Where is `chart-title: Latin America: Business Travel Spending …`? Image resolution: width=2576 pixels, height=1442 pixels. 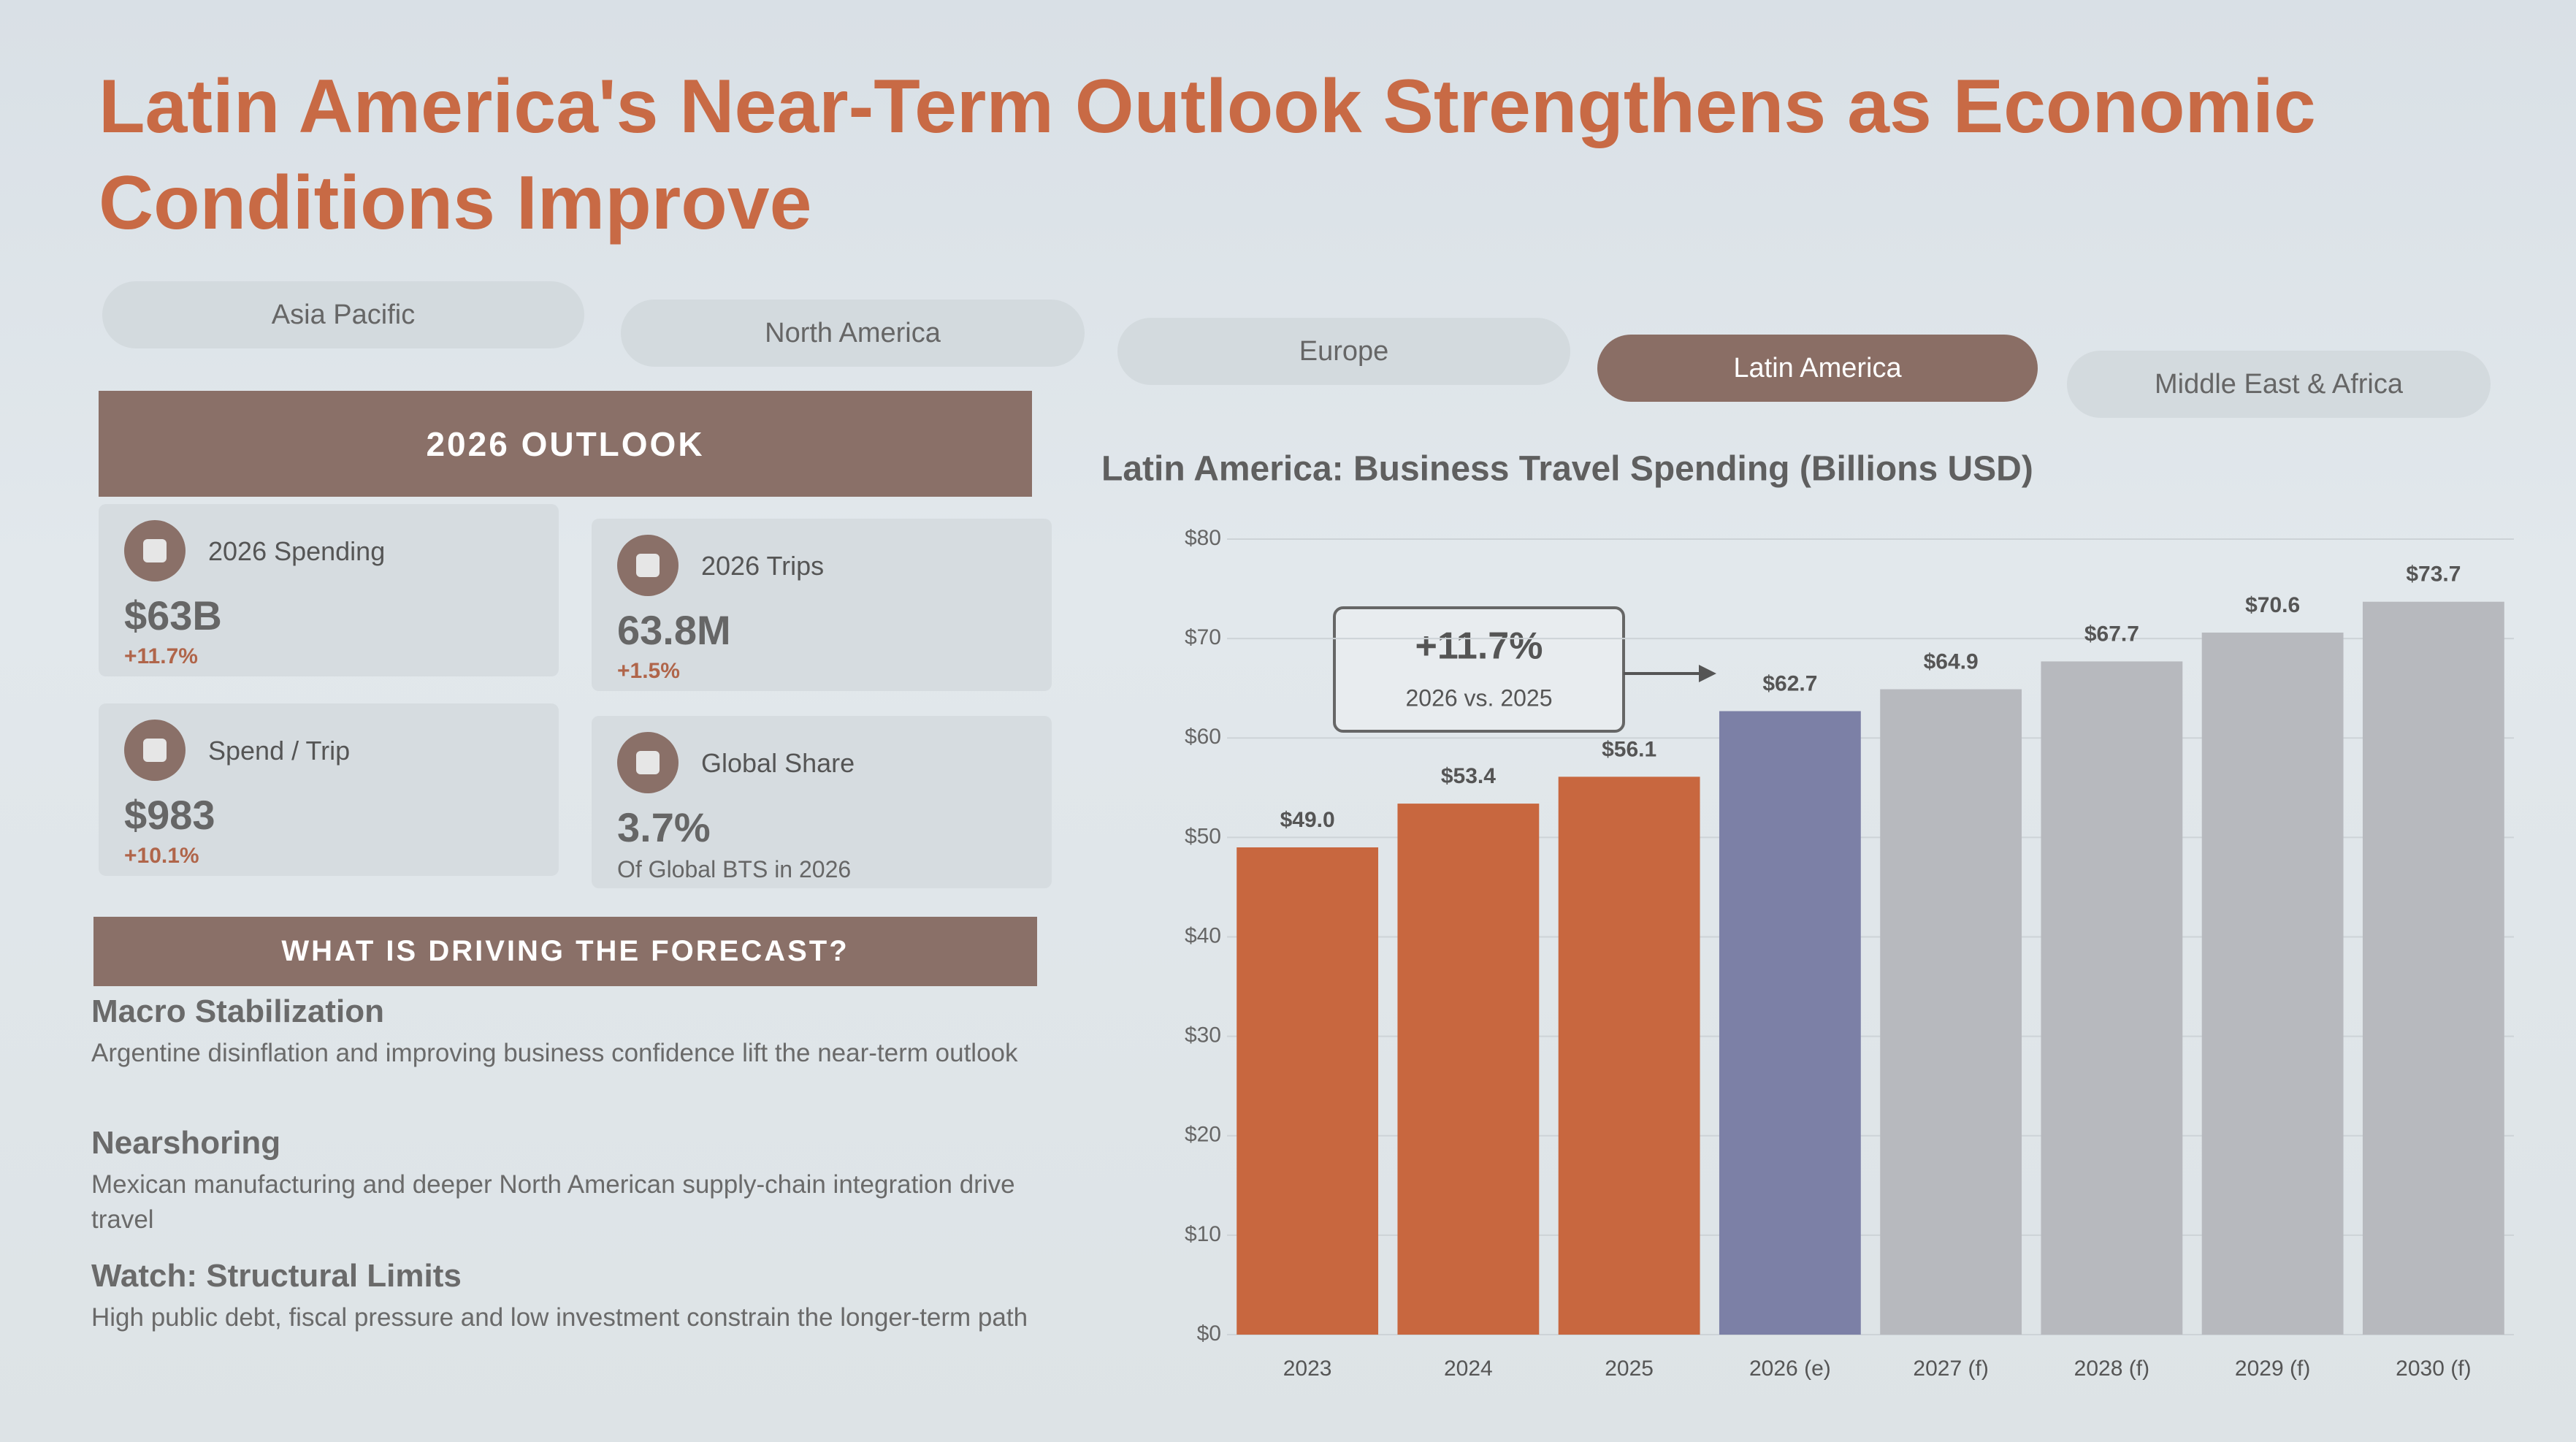
chart-title: Latin America: Business Travel Spending … is located at coordinates (1567, 470).